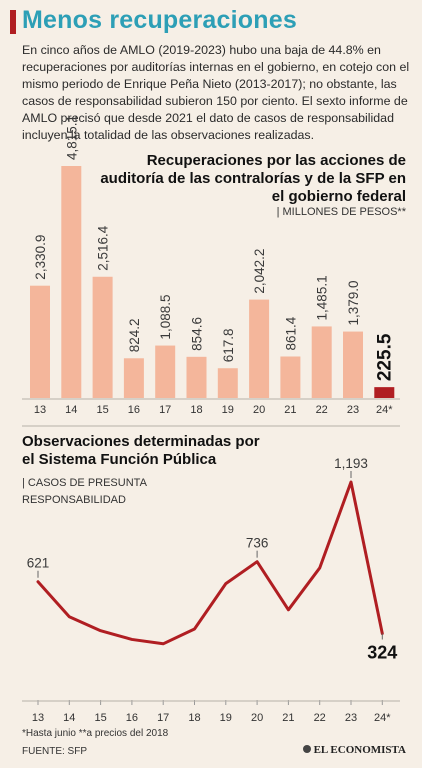 Image resolution: width=422 pixels, height=768 pixels. Describe the element at coordinates (165, 317) in the screenshot. I see `bar-value-label: 1,088.5` at that location.